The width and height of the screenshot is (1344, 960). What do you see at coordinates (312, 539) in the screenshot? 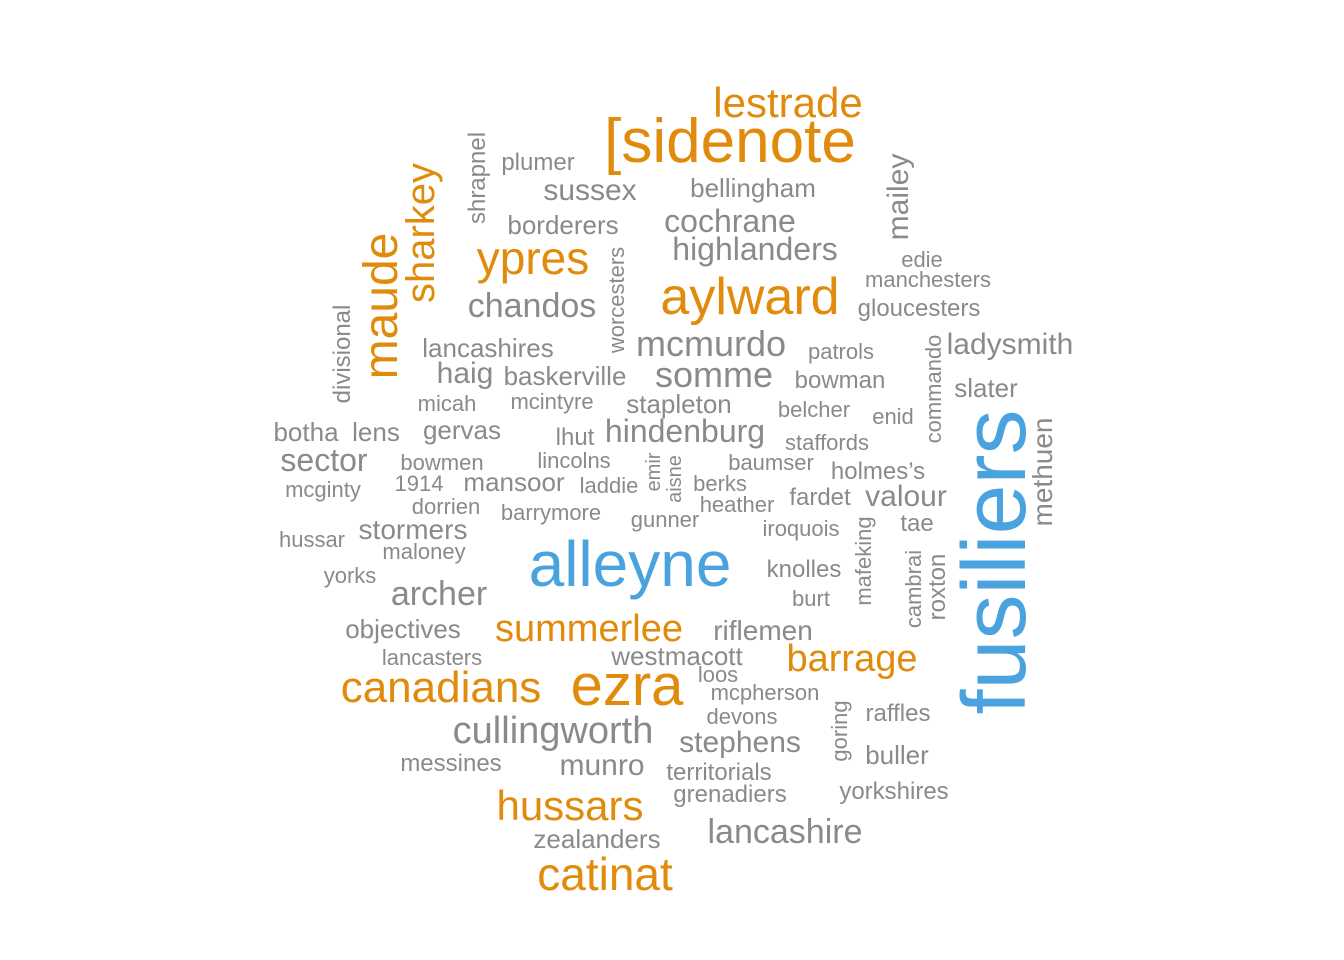
I see `cloud-word: hussar` at bounding box center [312, 539].